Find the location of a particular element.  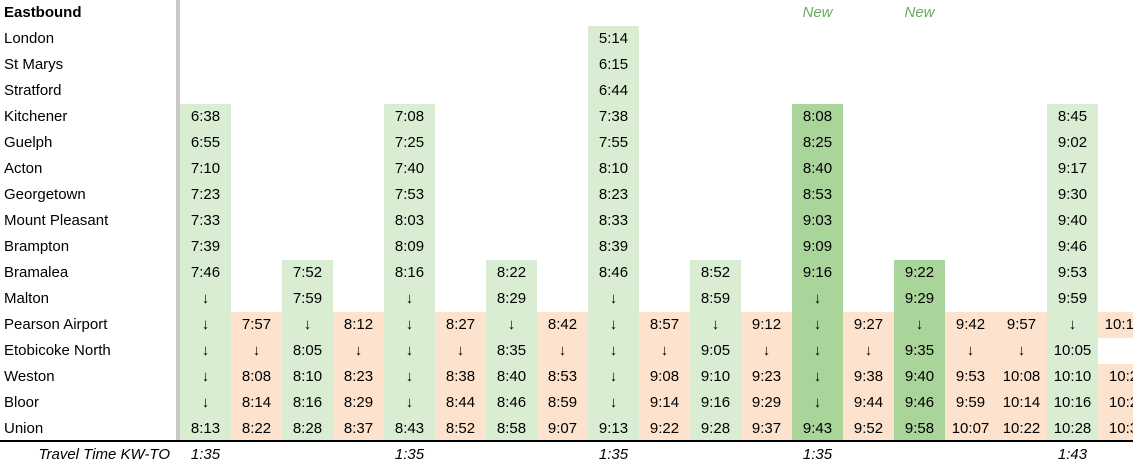

departure-time: 8:44 is located at coordinates (460, 403).